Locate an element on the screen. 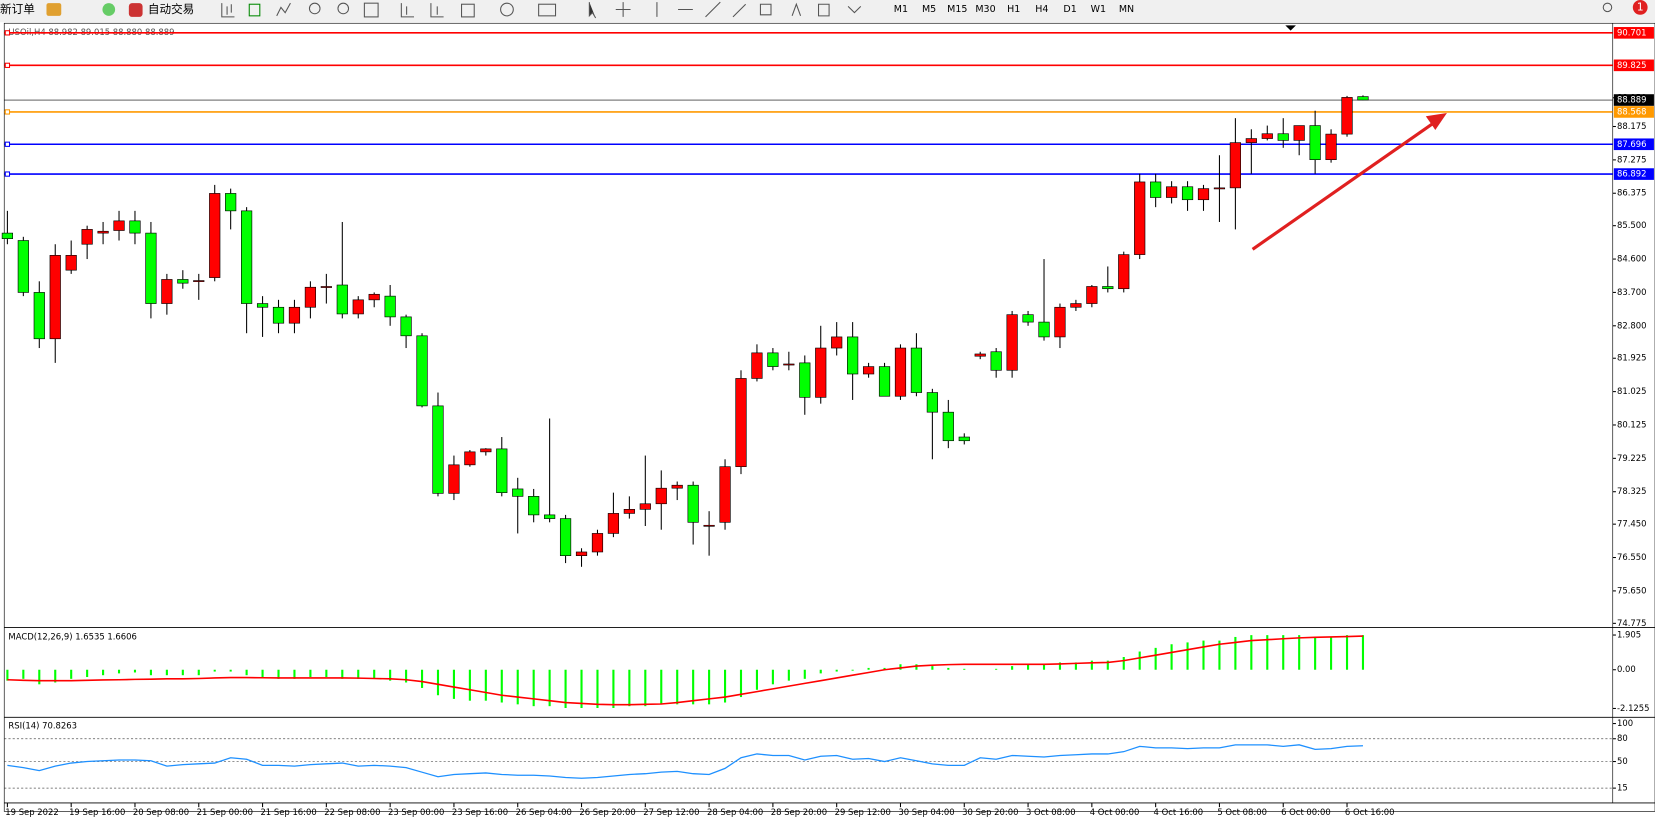 Image resolution: width=1655 pixels, height=823 pixels. auto-trading: 自动交易 is located at coordinates (171, 9).